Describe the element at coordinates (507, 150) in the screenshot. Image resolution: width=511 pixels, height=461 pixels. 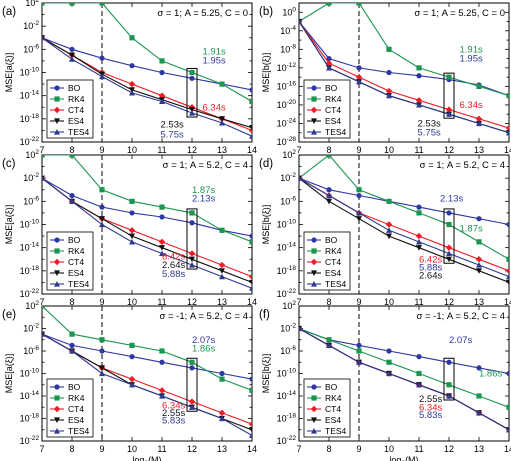
I see `x-tick-label: 14` at that location.